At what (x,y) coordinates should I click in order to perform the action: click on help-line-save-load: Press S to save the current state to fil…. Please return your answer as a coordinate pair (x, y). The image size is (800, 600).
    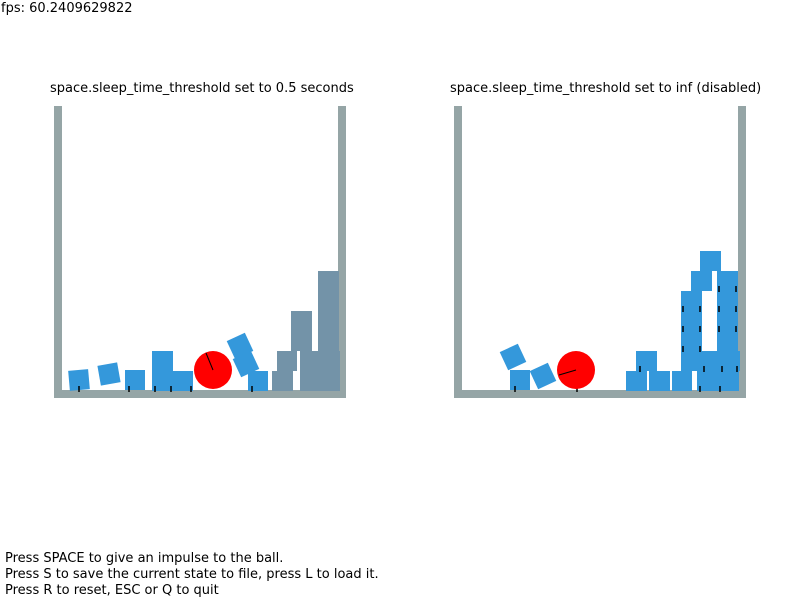
    Looking at the image, I should click on (192, 574).